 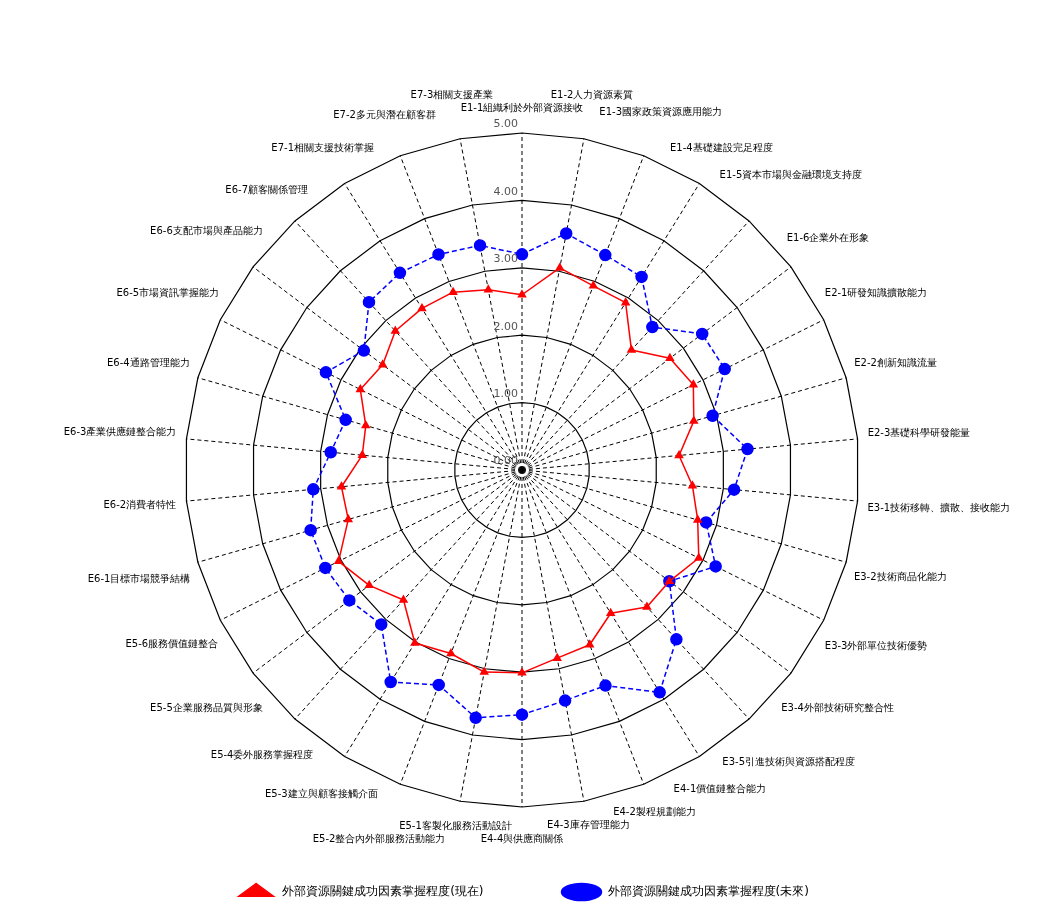 What do you see at coordinates (939, 508) in the screenshot?
I see `spoke-label: E3-1技術移轉、擴散、接收能力` at bounding box center [939, 508].